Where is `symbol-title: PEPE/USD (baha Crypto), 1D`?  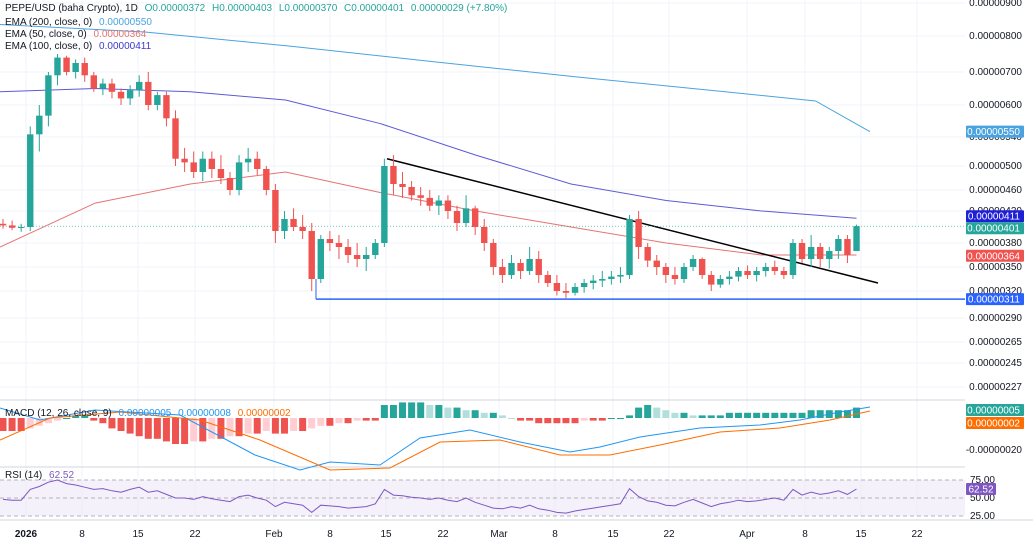 symbol-title: PEPE/USD (baha Crypto), 1D is located at coordinates (71, 8).